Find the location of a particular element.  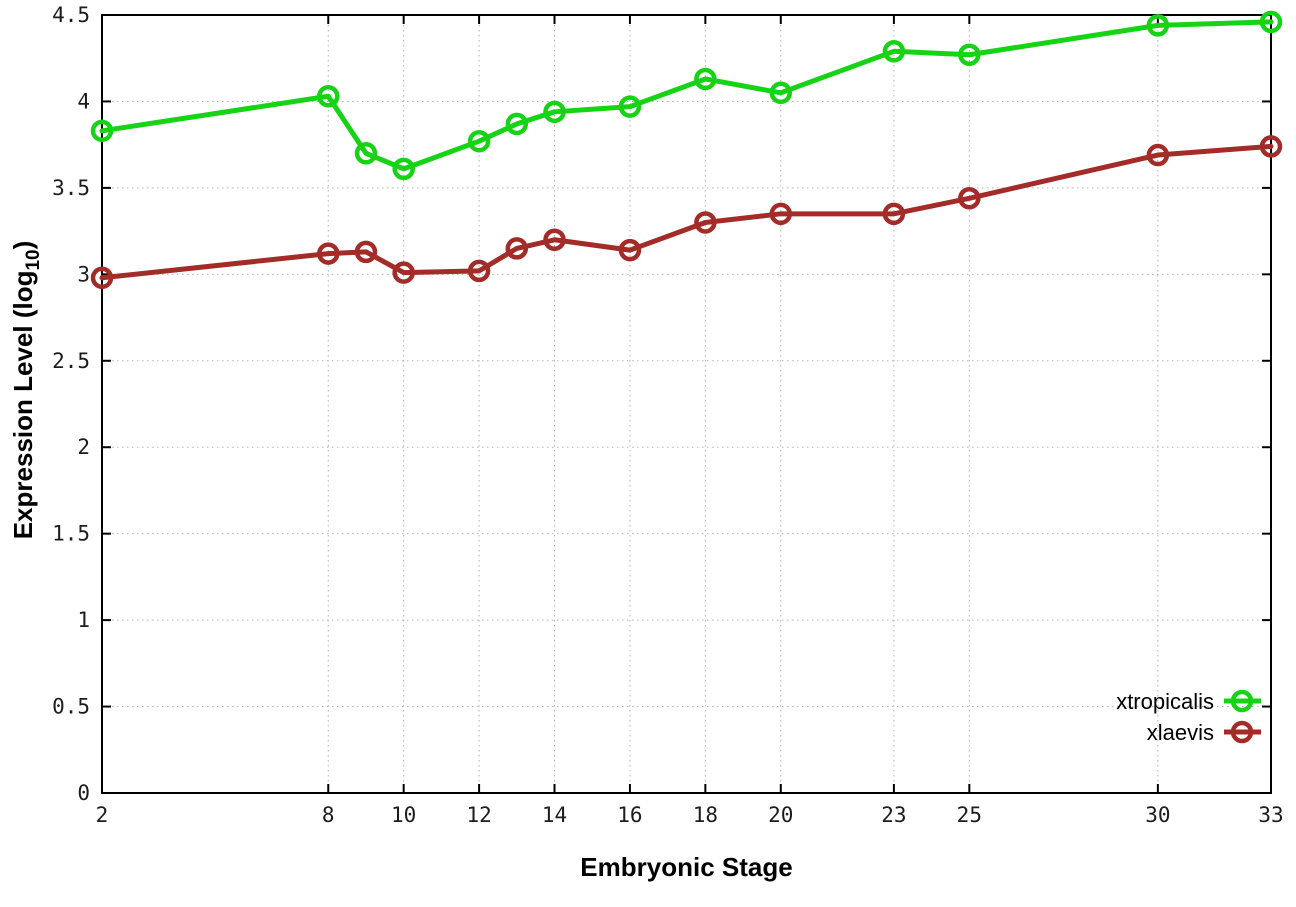

series-xlaevis-line is located at coordinates (686, 212).